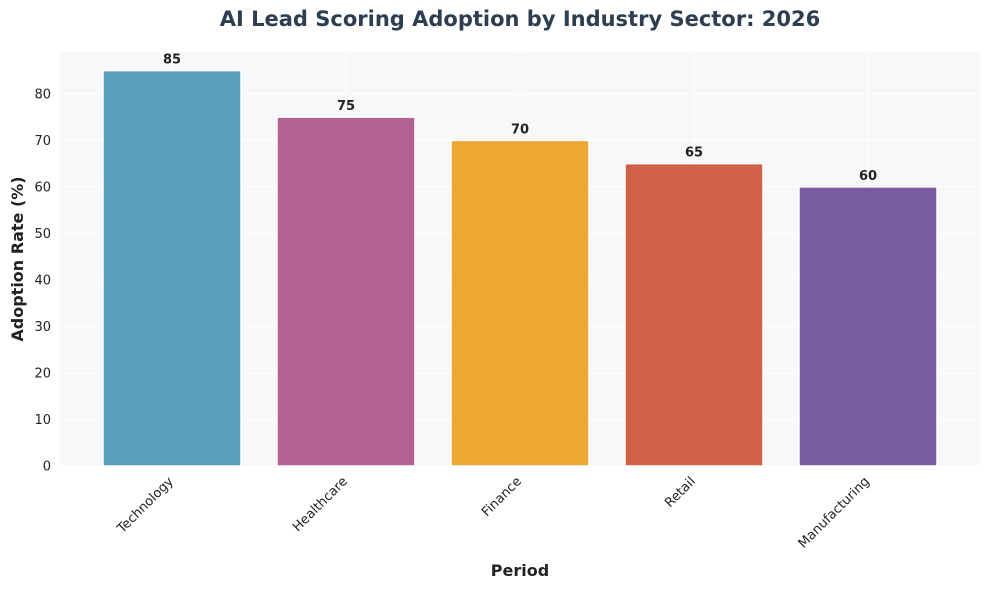  What do you see at coordinates (868, 326) in the screenshot?
I see `bar-manufacturing` at bounding box center [868, 326].